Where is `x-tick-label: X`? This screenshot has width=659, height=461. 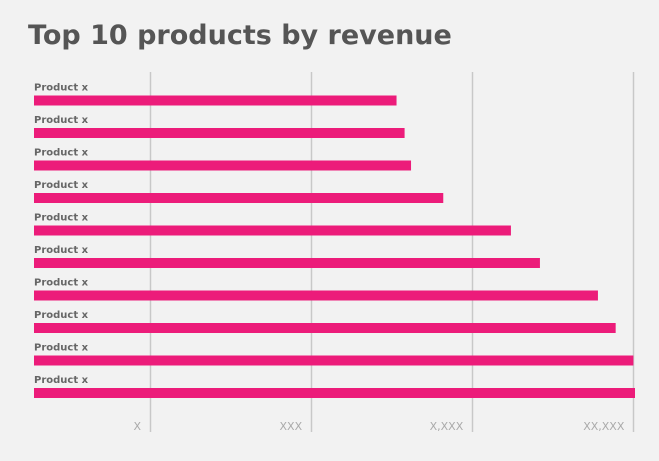 x-tick-label: X is located at coordinates (137, 426).